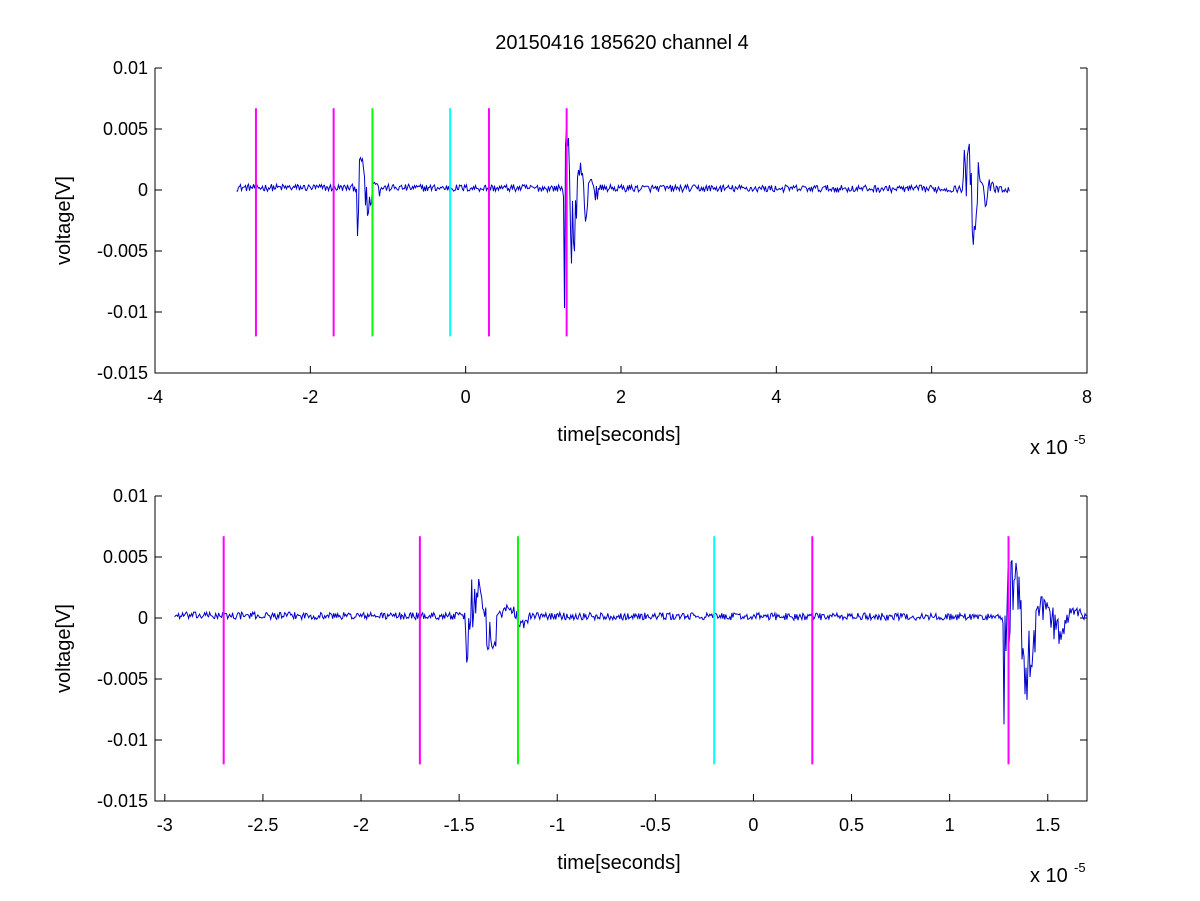 This screenshot has width=1200, height=901. What do you see at coordinates (165, 825) in the screenshot?
I see `x-tick-label: -3` at bounding box center [165, 825].